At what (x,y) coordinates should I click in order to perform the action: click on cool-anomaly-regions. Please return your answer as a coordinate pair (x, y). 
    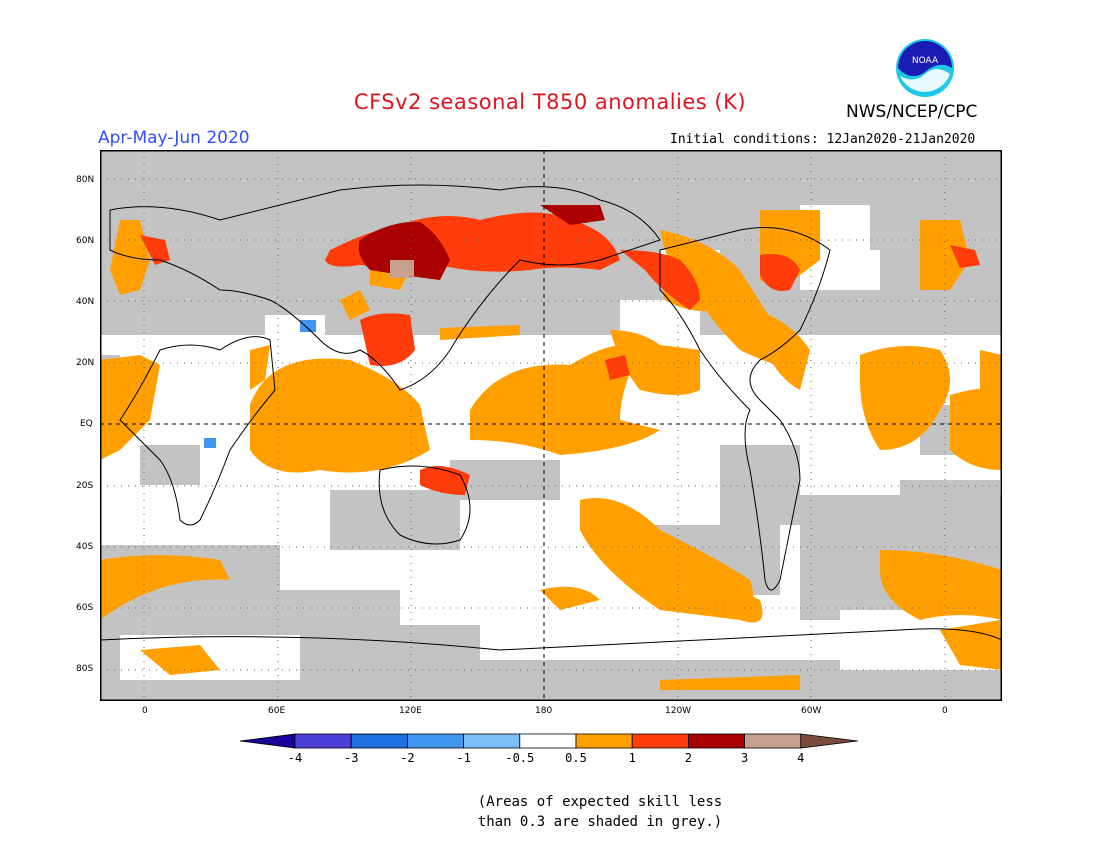
    Looking at the image, I should click on (260, 384).